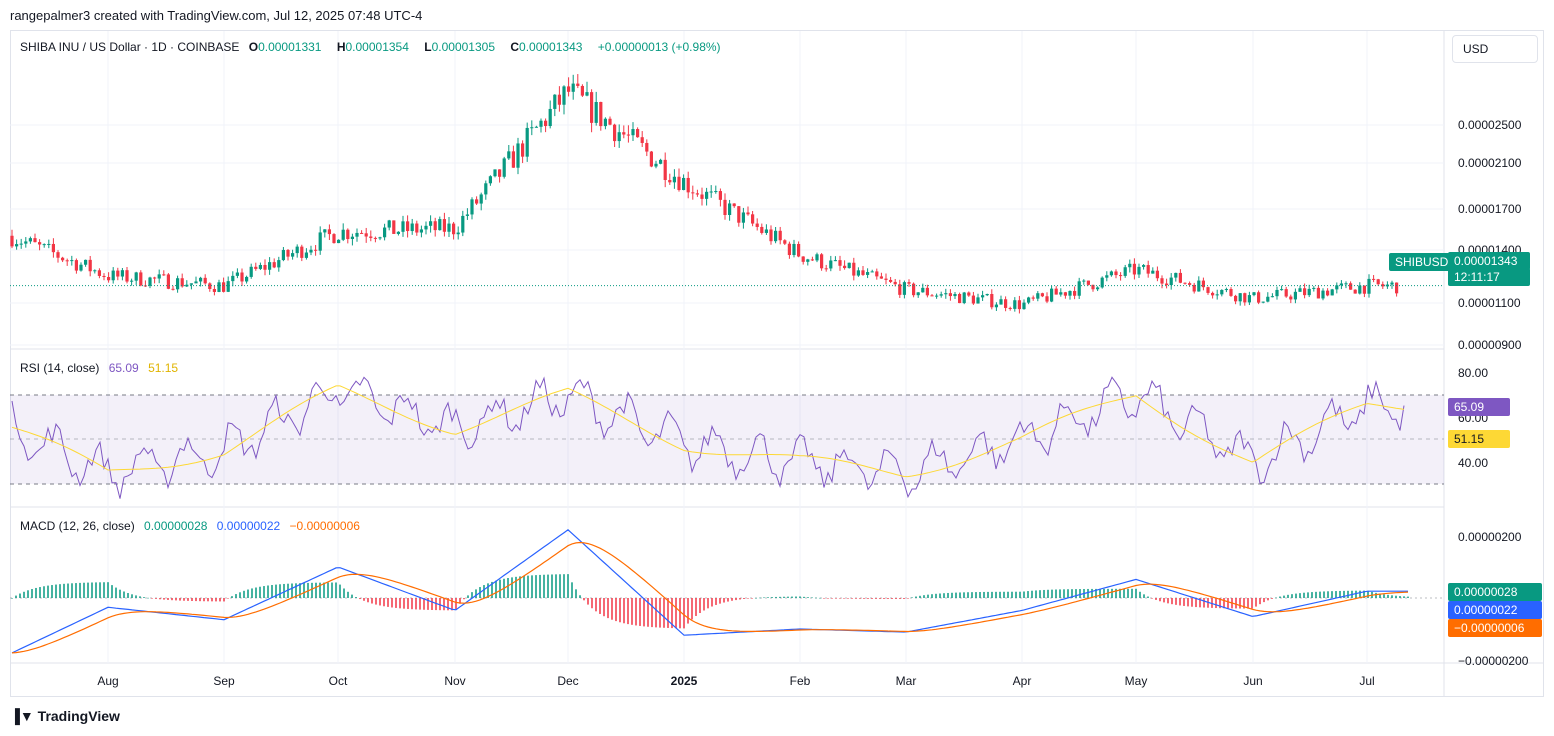 The width and height of the screenshot is (1554, 736). What do you see at coordinates (290, 47) in the screenshot?
I see `open-value: 0.00001331` at bounding box center [290, 47].